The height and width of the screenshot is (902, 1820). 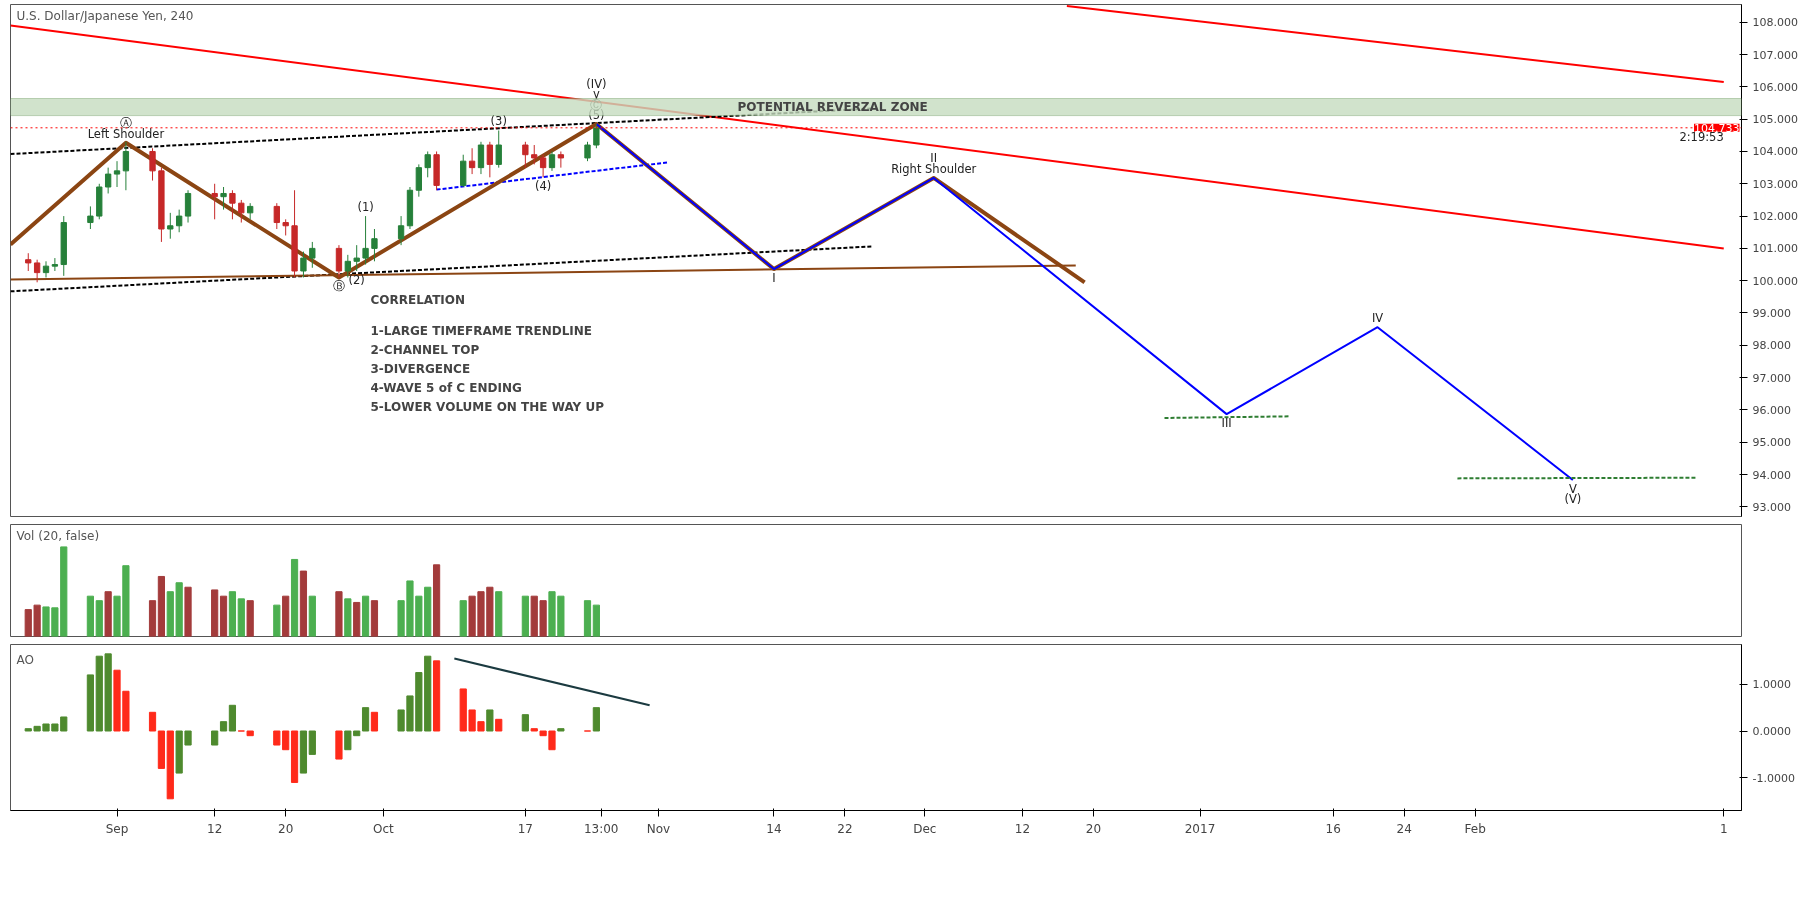 I want to click on annotation: (4), so click(x=543, y=186).